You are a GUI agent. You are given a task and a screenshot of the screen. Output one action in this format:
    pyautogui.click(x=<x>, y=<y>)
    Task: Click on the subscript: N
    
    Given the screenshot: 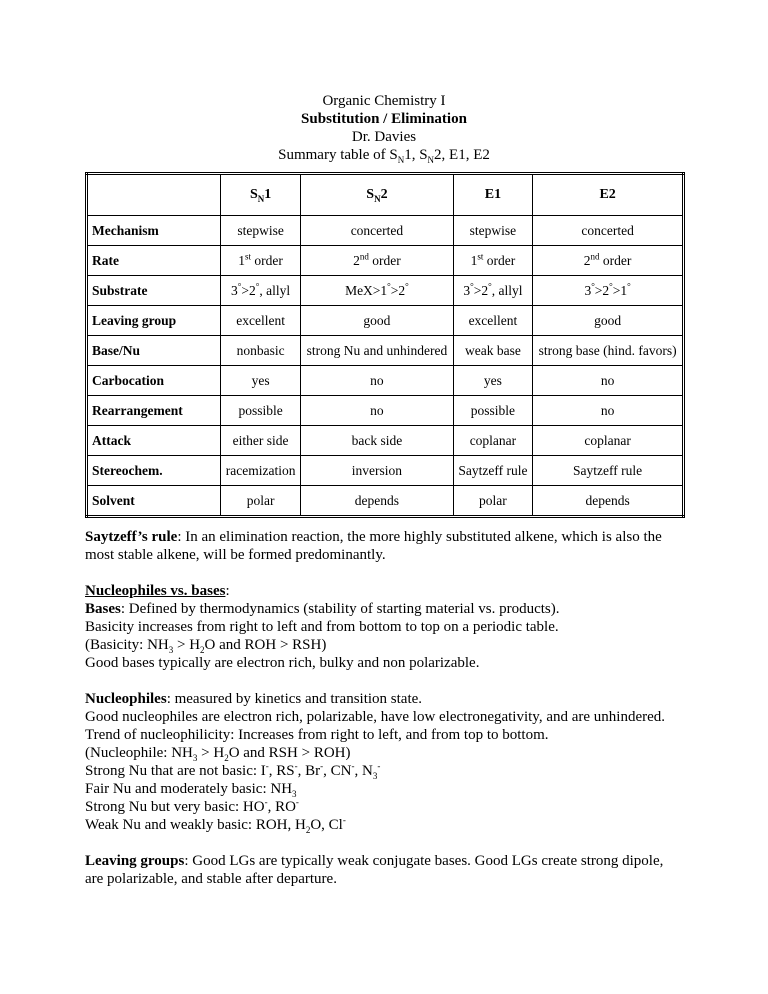 What is the action you would take?
    pyautogui.click(x=431, y=160)
    